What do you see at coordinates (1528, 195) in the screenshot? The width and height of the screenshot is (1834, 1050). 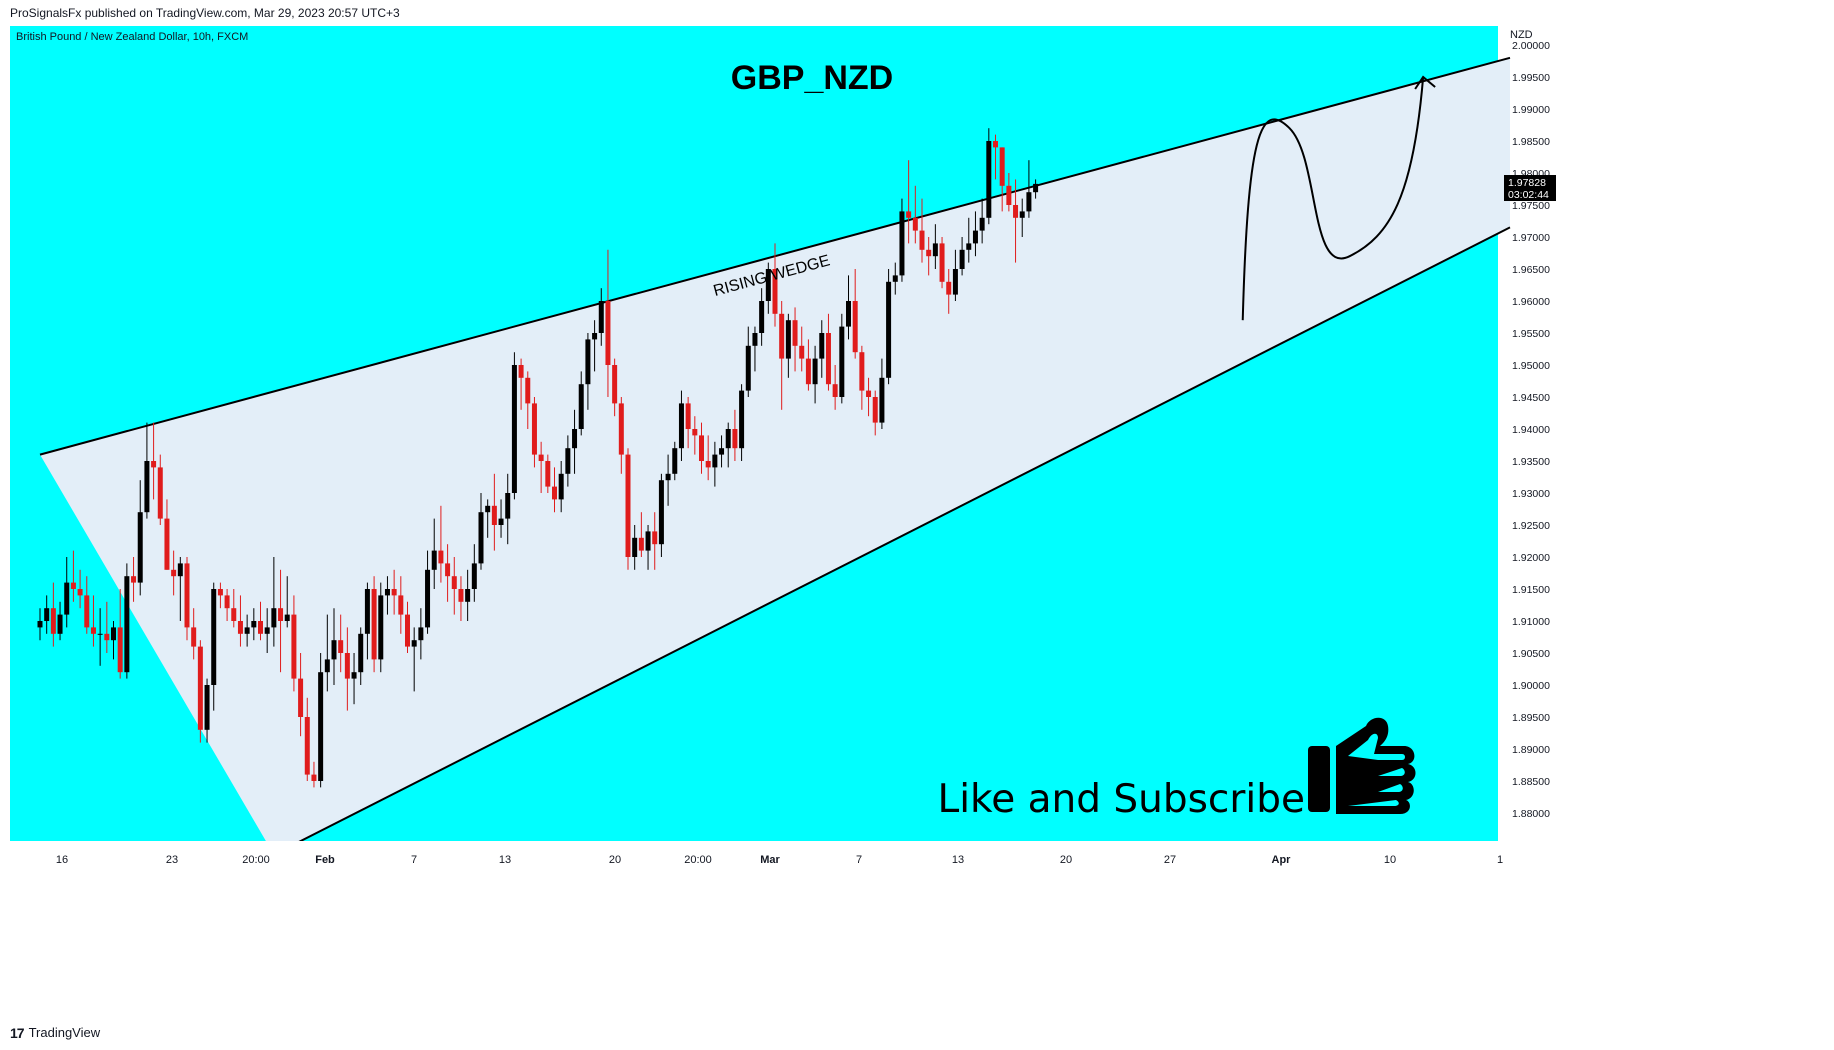 I see `countdown-label: 03:02:44` at bounding box center [1528, 195].